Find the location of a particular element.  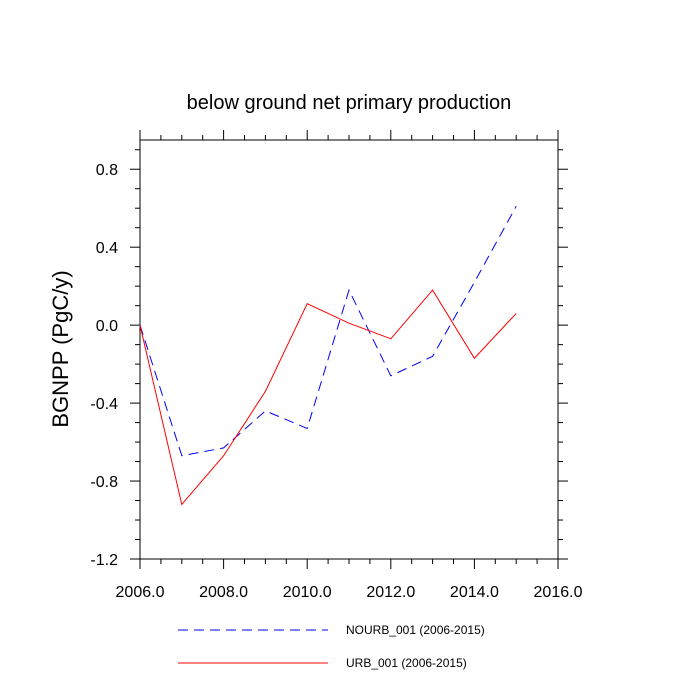

x-tick-label: 2012.0 is located at coordinates (390, 592).